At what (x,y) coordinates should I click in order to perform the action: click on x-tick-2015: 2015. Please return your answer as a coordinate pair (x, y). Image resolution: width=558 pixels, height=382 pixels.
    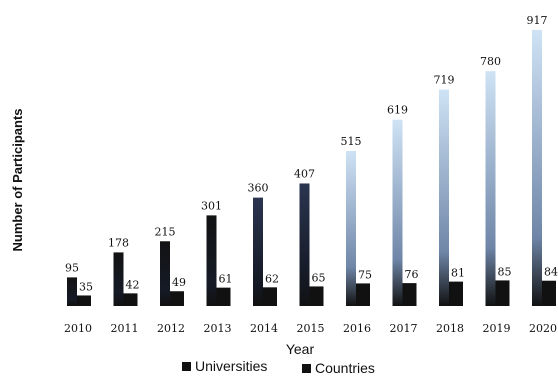
    Looking at the image, I should click on (311, 328).